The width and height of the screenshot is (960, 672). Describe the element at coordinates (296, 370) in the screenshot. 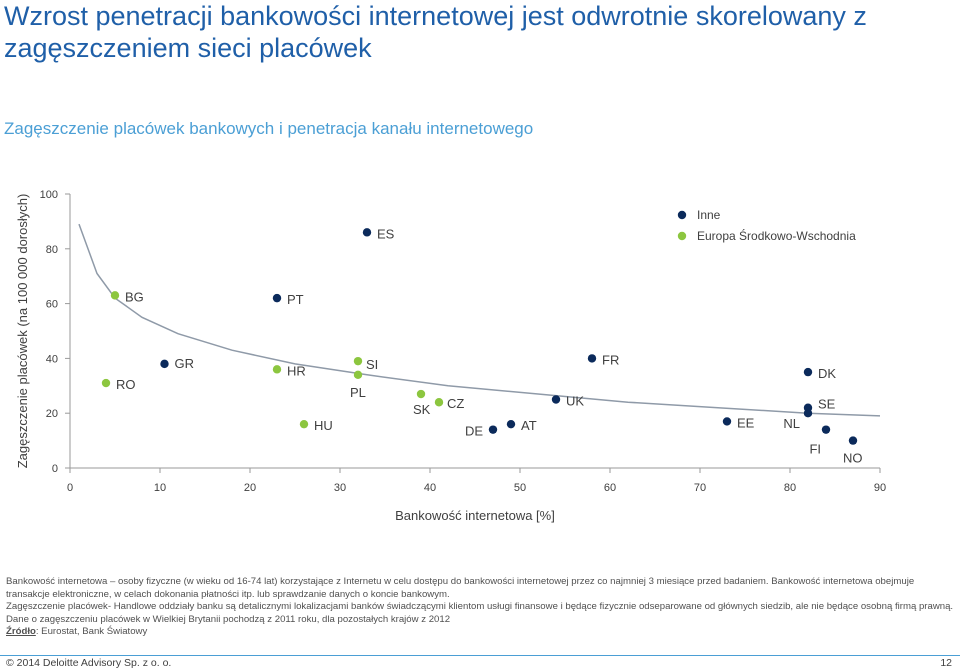

I see `point-label-hr: HR` at that location.